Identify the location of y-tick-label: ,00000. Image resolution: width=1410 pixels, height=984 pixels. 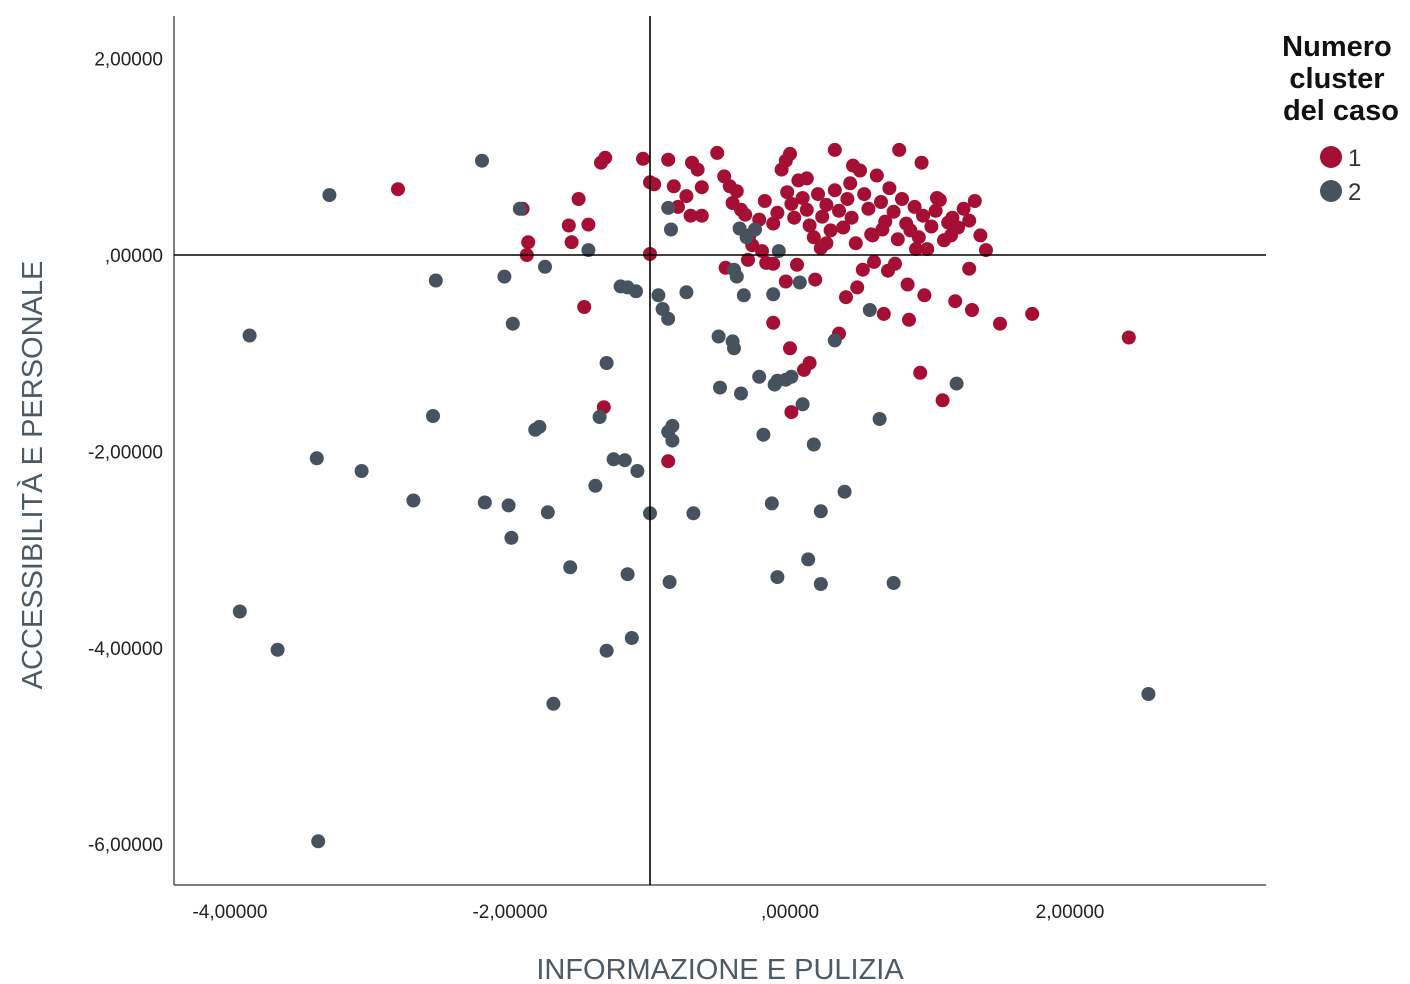
(134, 256).